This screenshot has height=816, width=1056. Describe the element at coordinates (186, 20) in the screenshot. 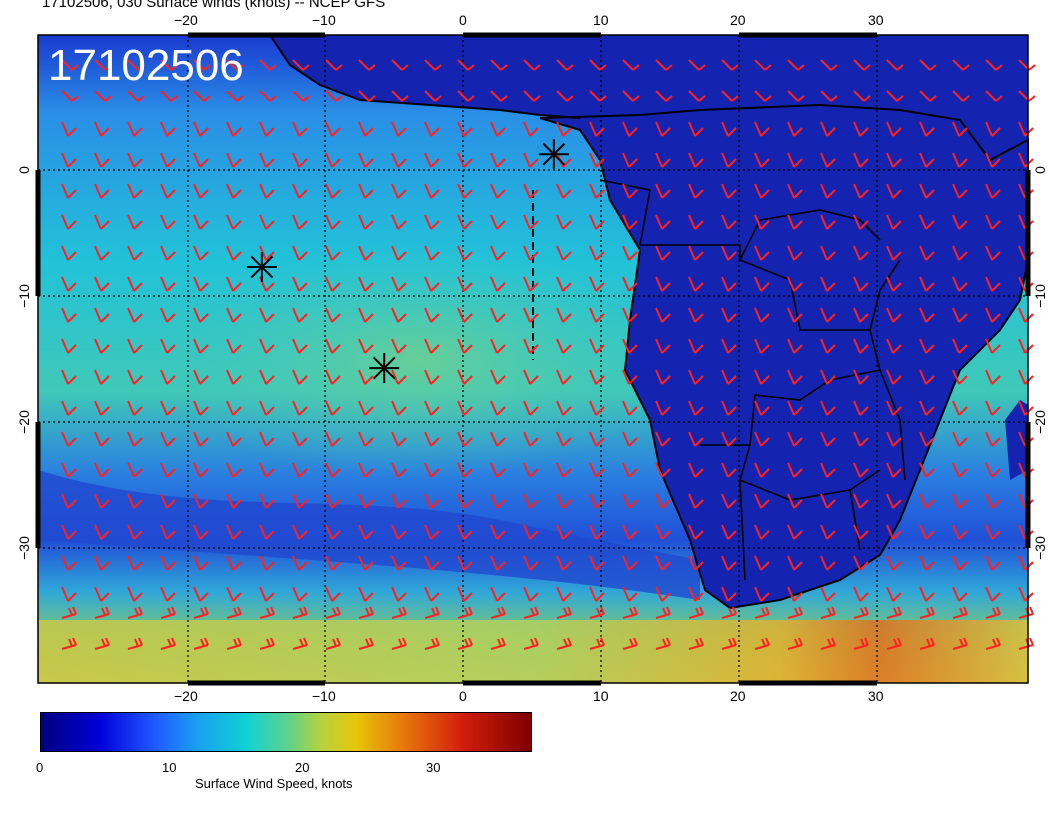

I see `x-tick-top-1: −20` at that location.